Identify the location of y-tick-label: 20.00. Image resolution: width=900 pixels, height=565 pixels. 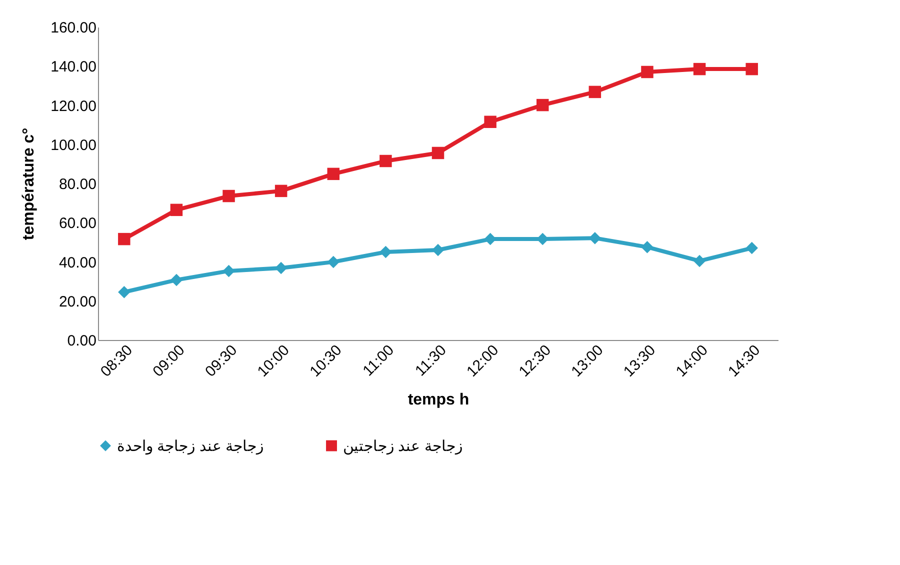
(77, 301).